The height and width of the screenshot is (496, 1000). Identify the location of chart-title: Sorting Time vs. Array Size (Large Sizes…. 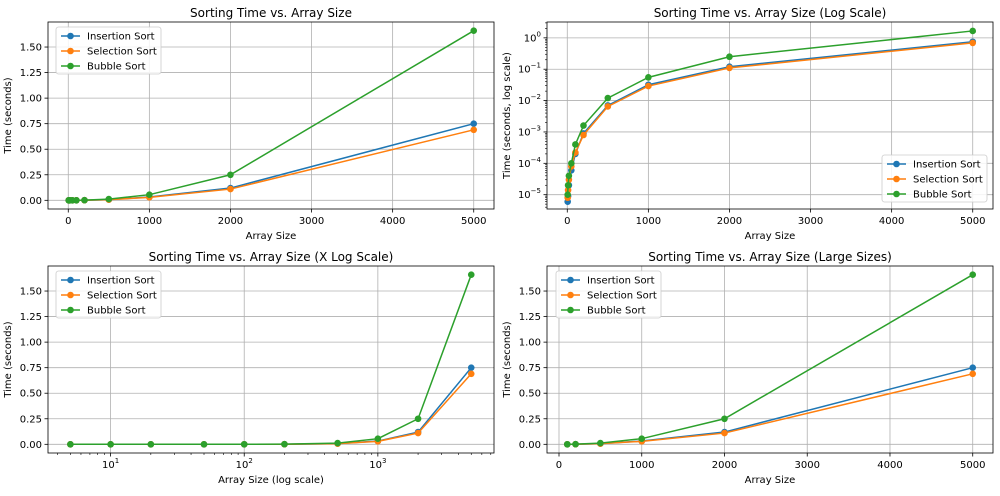
(770, 257).